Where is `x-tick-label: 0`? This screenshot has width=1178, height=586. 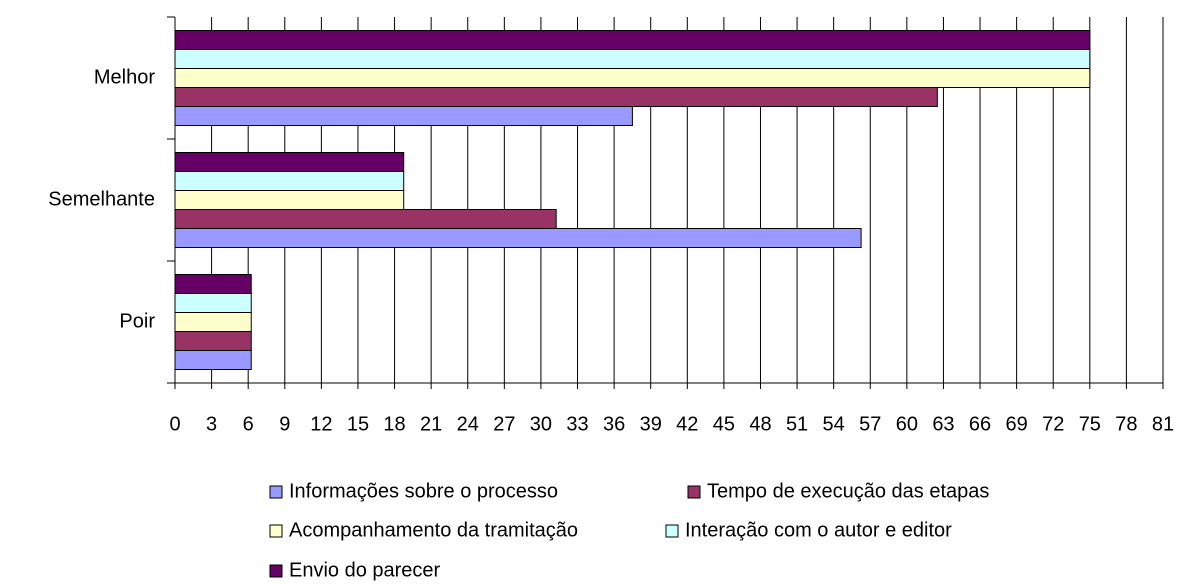
x-tick-label: 0 is located at coordinates (174, 424).